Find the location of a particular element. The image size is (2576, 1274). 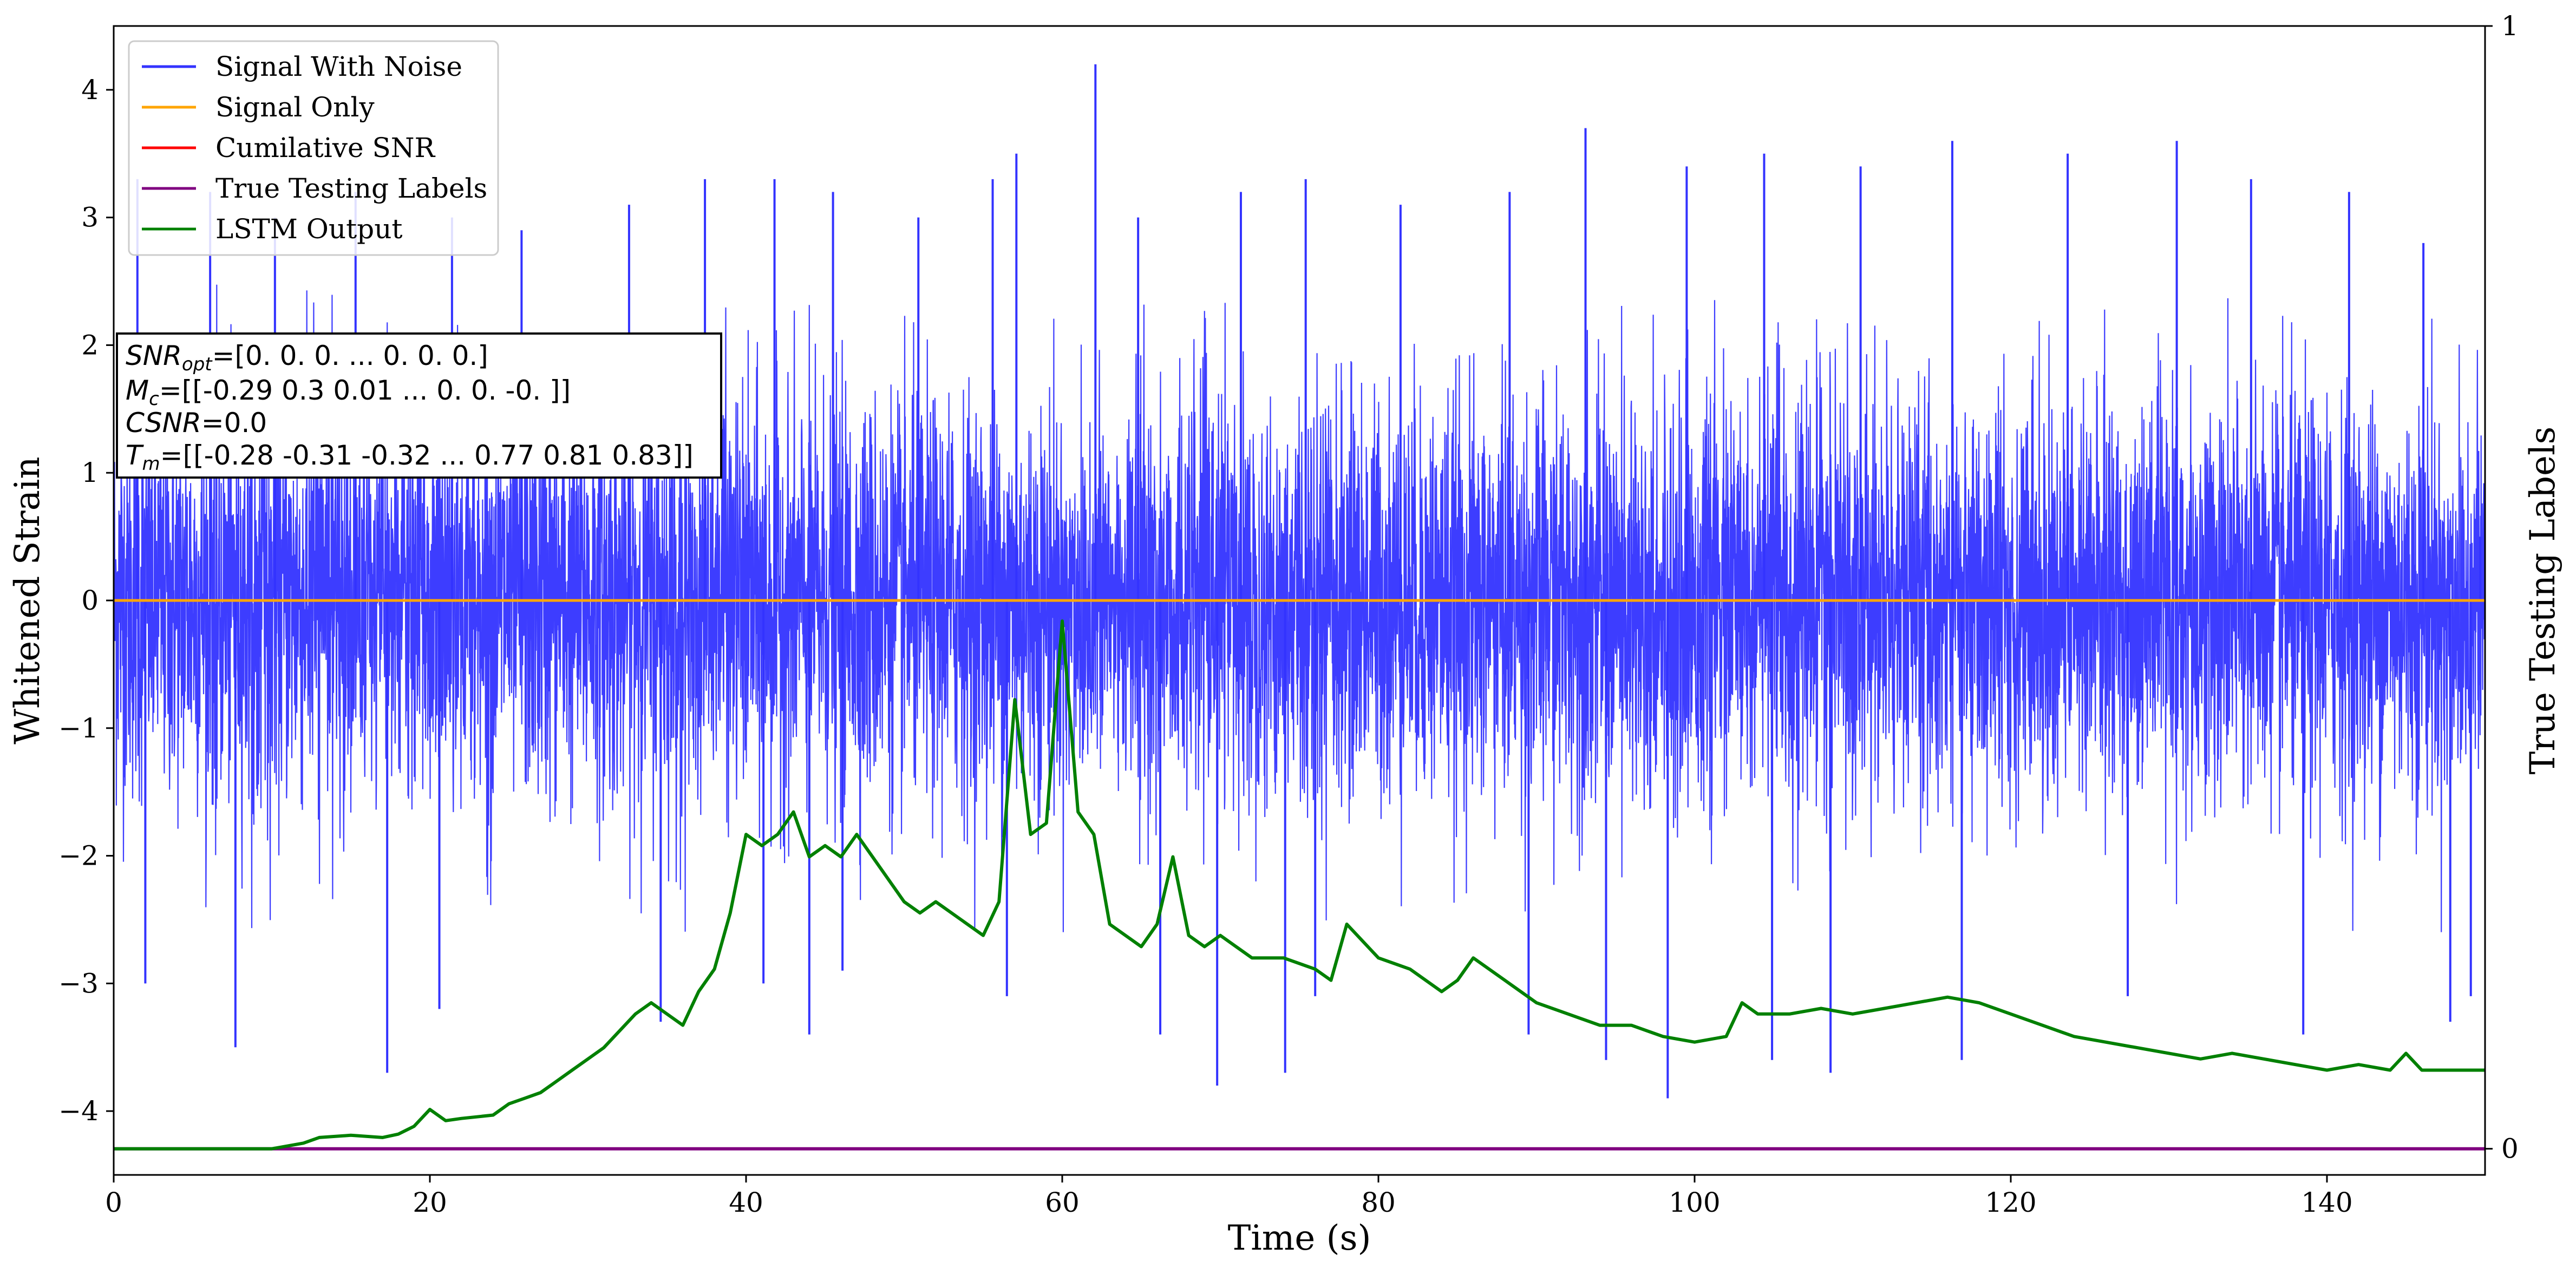

y-tick-label: −4 is located at coordinates (78, 1111).